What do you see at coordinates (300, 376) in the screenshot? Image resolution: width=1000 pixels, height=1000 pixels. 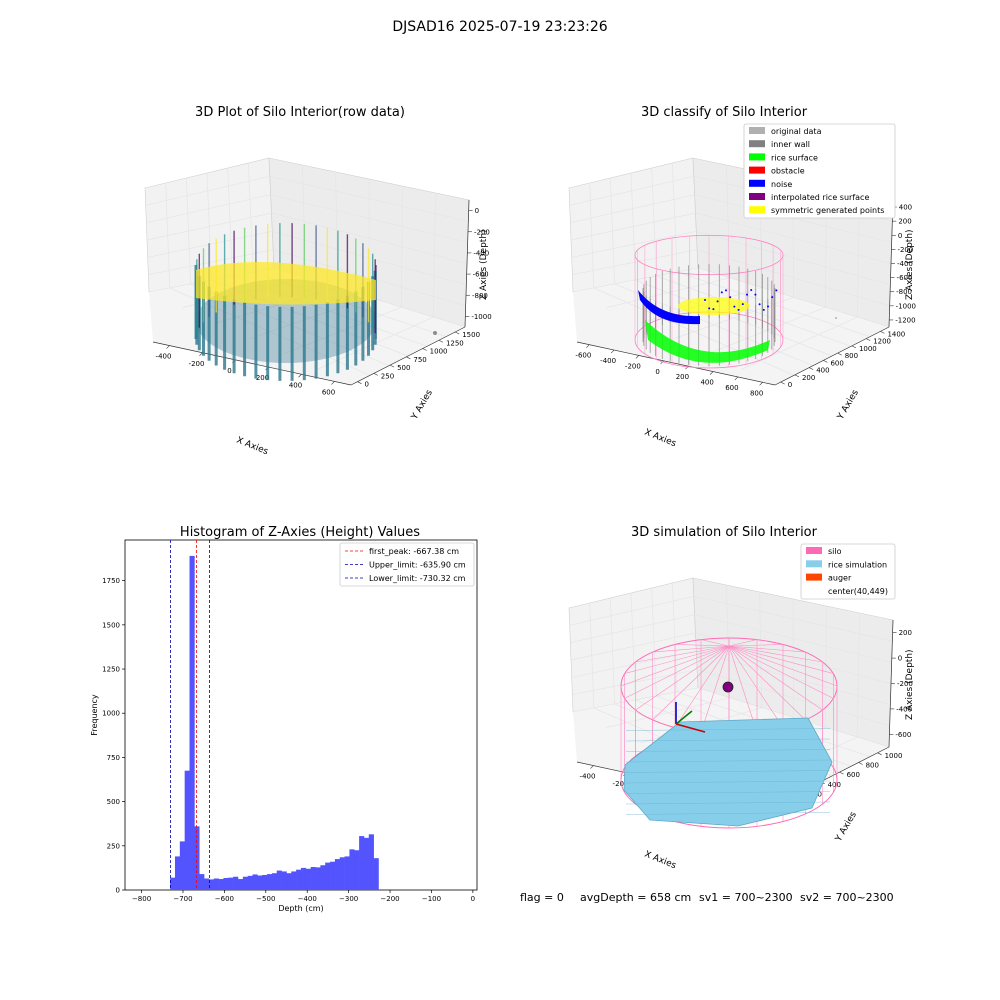 I see `p1-x-tick-mark` at bounding box center [300, 376].